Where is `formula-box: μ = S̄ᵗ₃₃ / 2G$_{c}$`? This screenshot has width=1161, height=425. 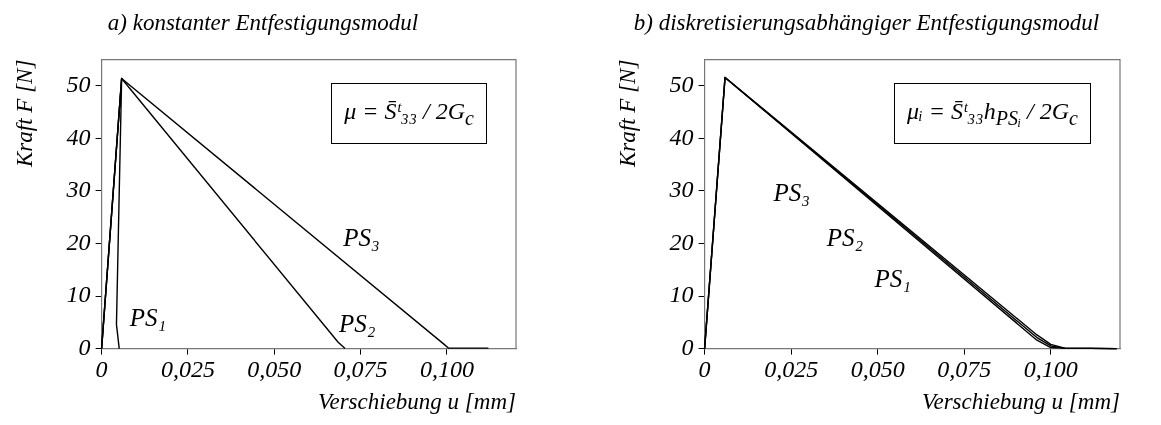 formula-box: μ = S̄ᵗ₃₃ / 2G$_{c}$ is located at coordinates (409, 113).